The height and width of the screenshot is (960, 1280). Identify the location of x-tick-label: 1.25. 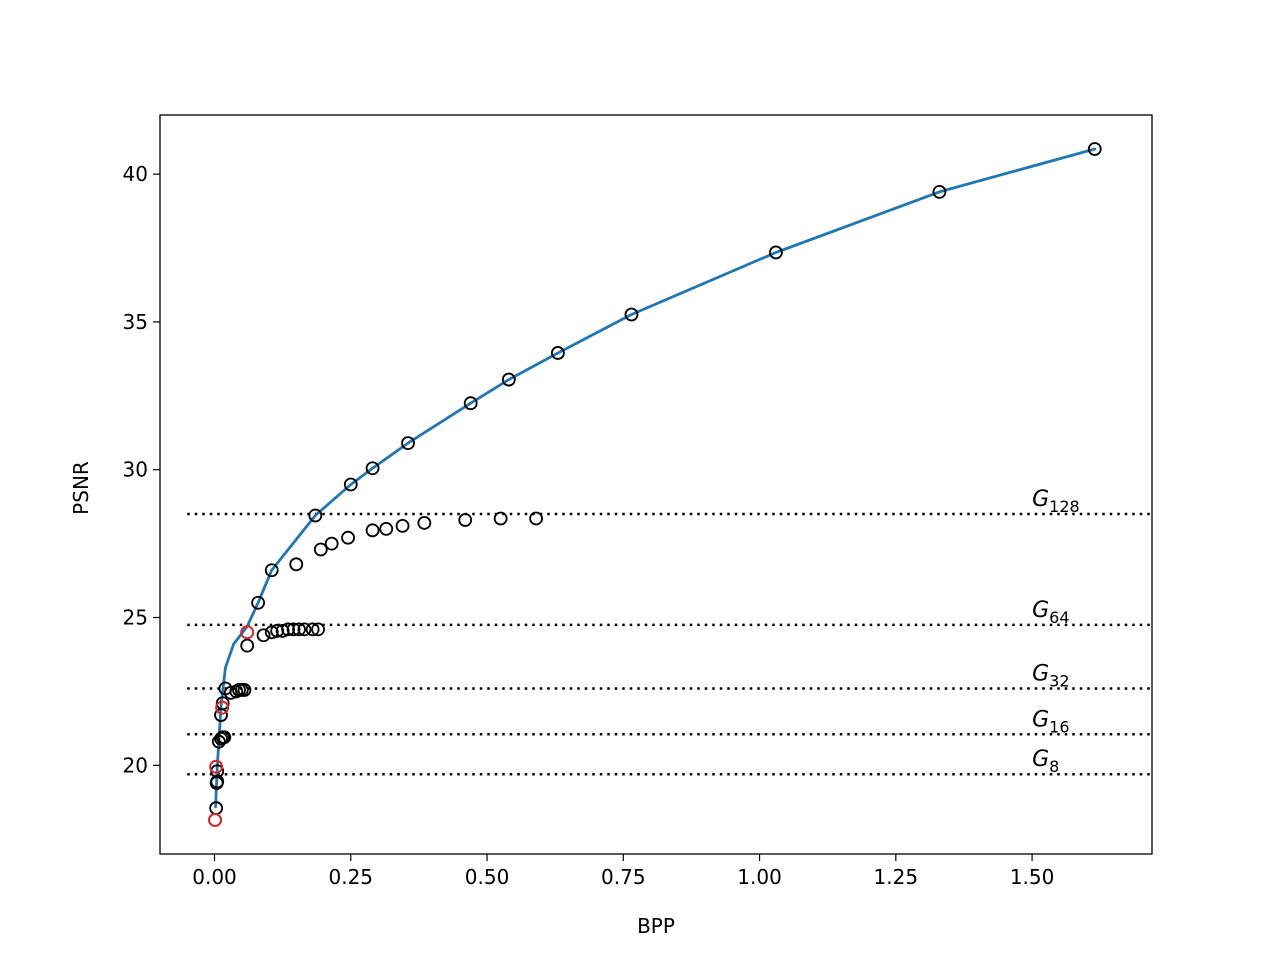
(896, 877).